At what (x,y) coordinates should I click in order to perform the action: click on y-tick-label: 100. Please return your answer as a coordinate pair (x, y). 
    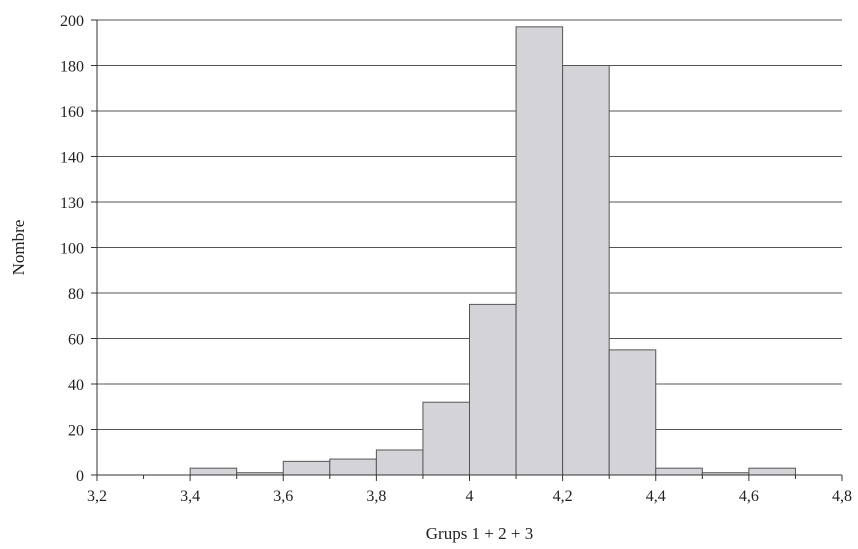
    Looking at the image, I should click on (72, 249).